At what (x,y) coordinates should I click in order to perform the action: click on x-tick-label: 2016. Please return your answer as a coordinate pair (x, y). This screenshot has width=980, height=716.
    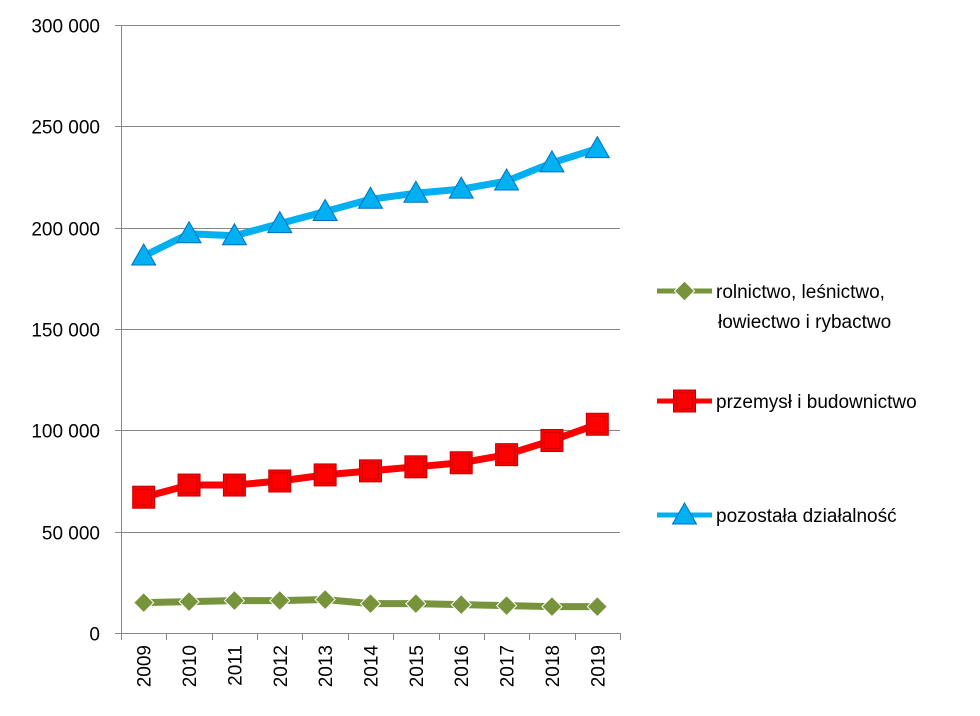
    Looking at the image, I should click on (462, 666).